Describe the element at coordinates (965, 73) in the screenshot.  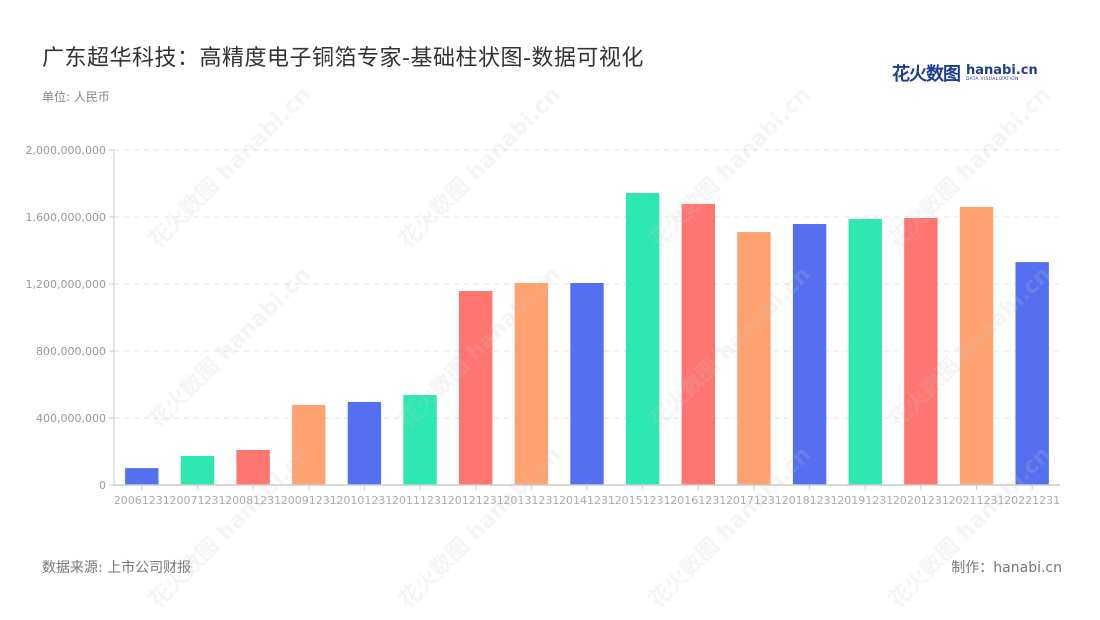
I see `brand-logo: 花火数图 hanabi.cn DATA VISUALIZATION` at that location.